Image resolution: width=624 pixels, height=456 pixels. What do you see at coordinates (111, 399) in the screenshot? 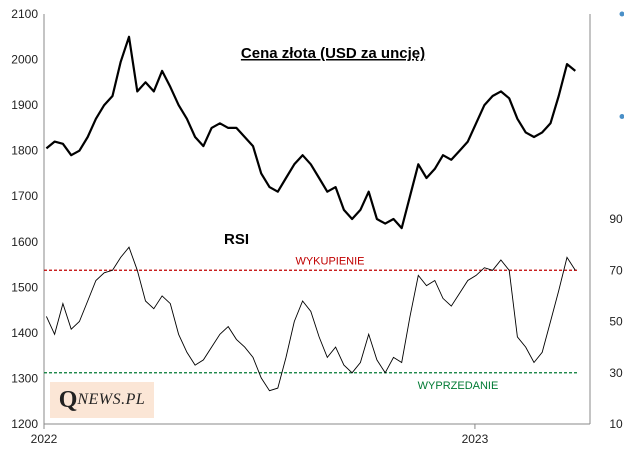
I see `logo-text: NEWS.PL` at bounding box center [111, 399].